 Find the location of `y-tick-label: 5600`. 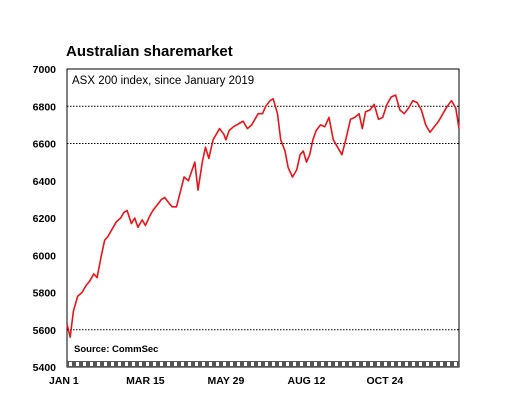

y-tick-label: 5600 is located at coordinates (45, 331).